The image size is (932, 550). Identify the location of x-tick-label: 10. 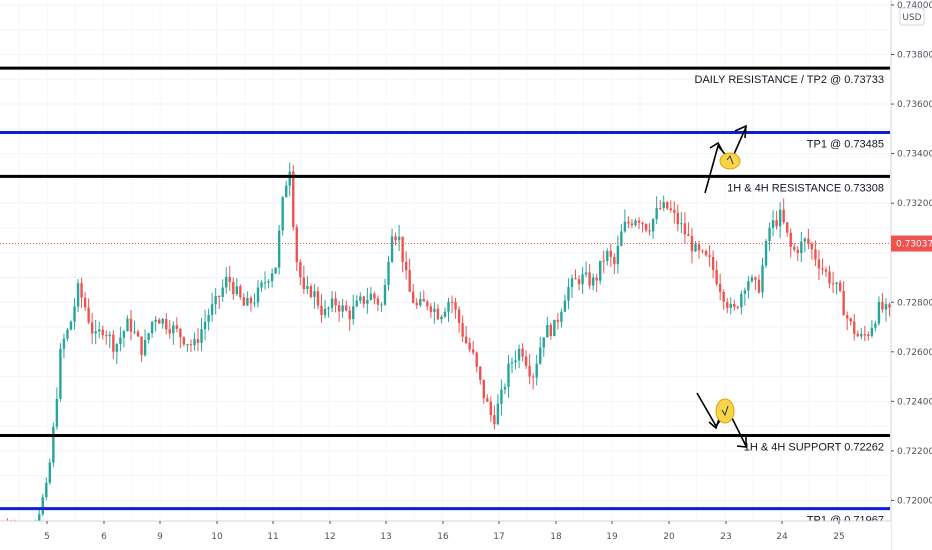
(217, 537).